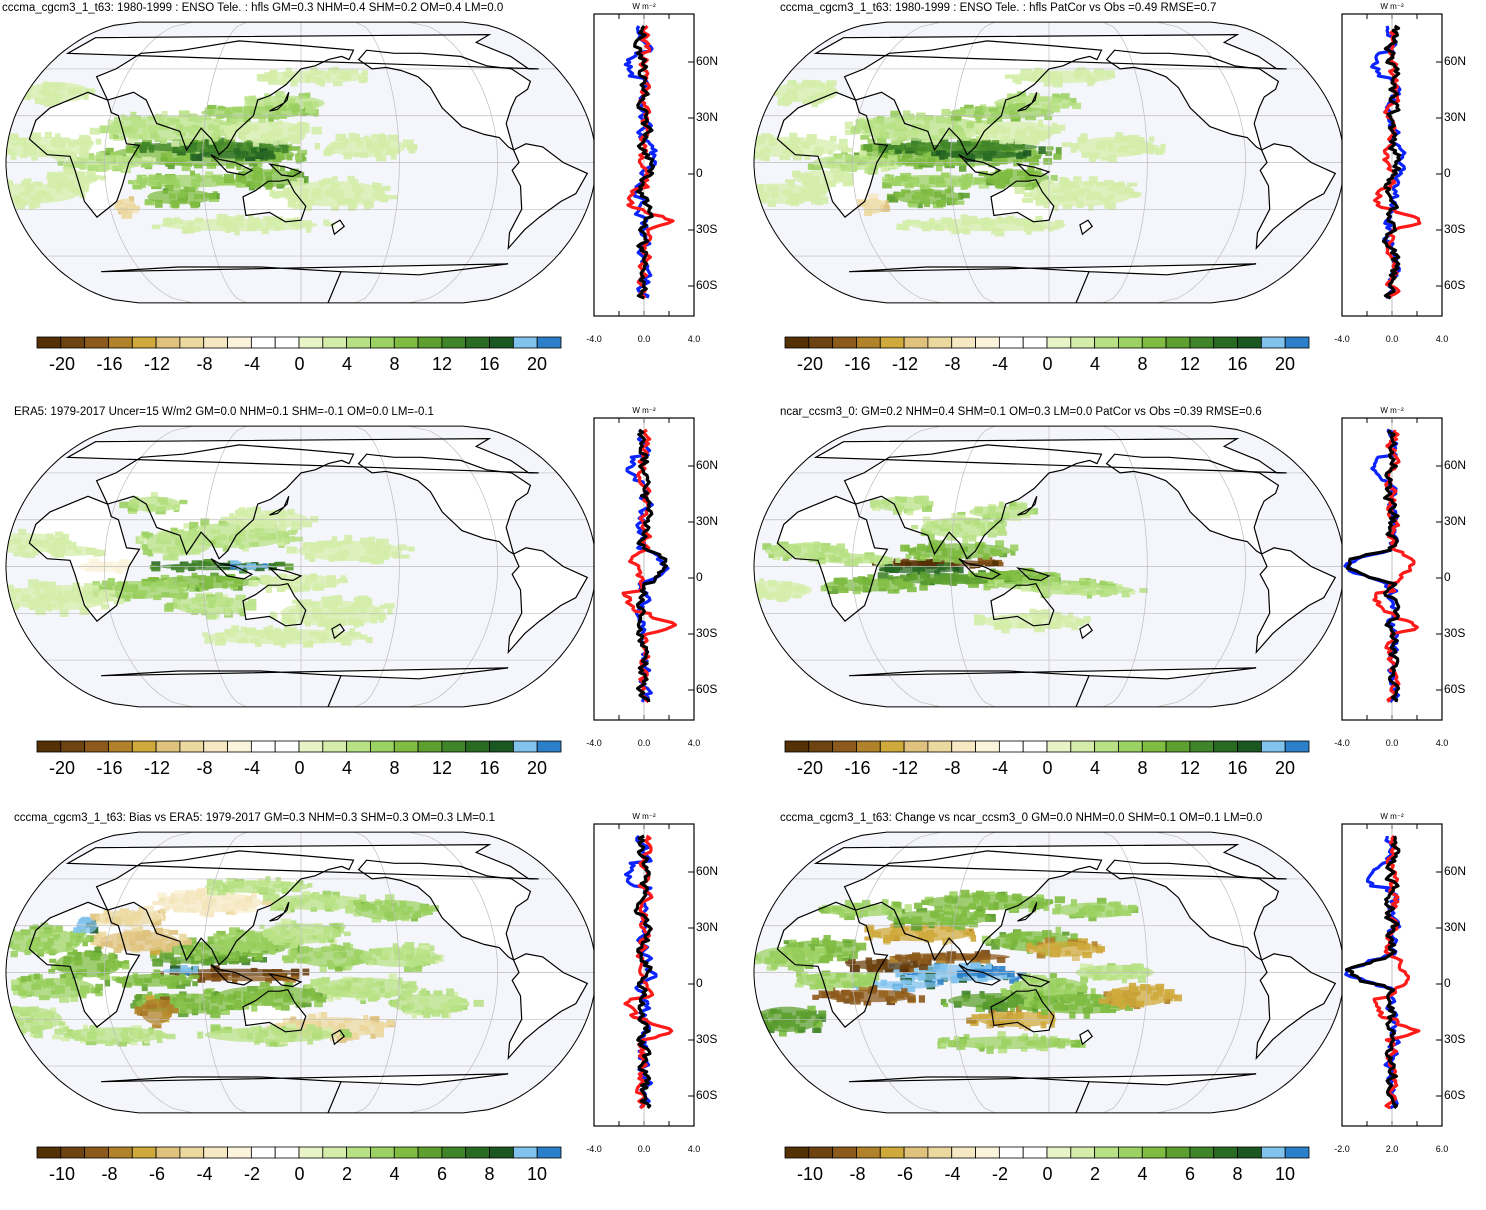 The height and width of the screenshot is (1210, 1486). Describe the element at coordinates (252, 1174) in the screenshot. I see `colorbar-tick-label: -2` at that location.